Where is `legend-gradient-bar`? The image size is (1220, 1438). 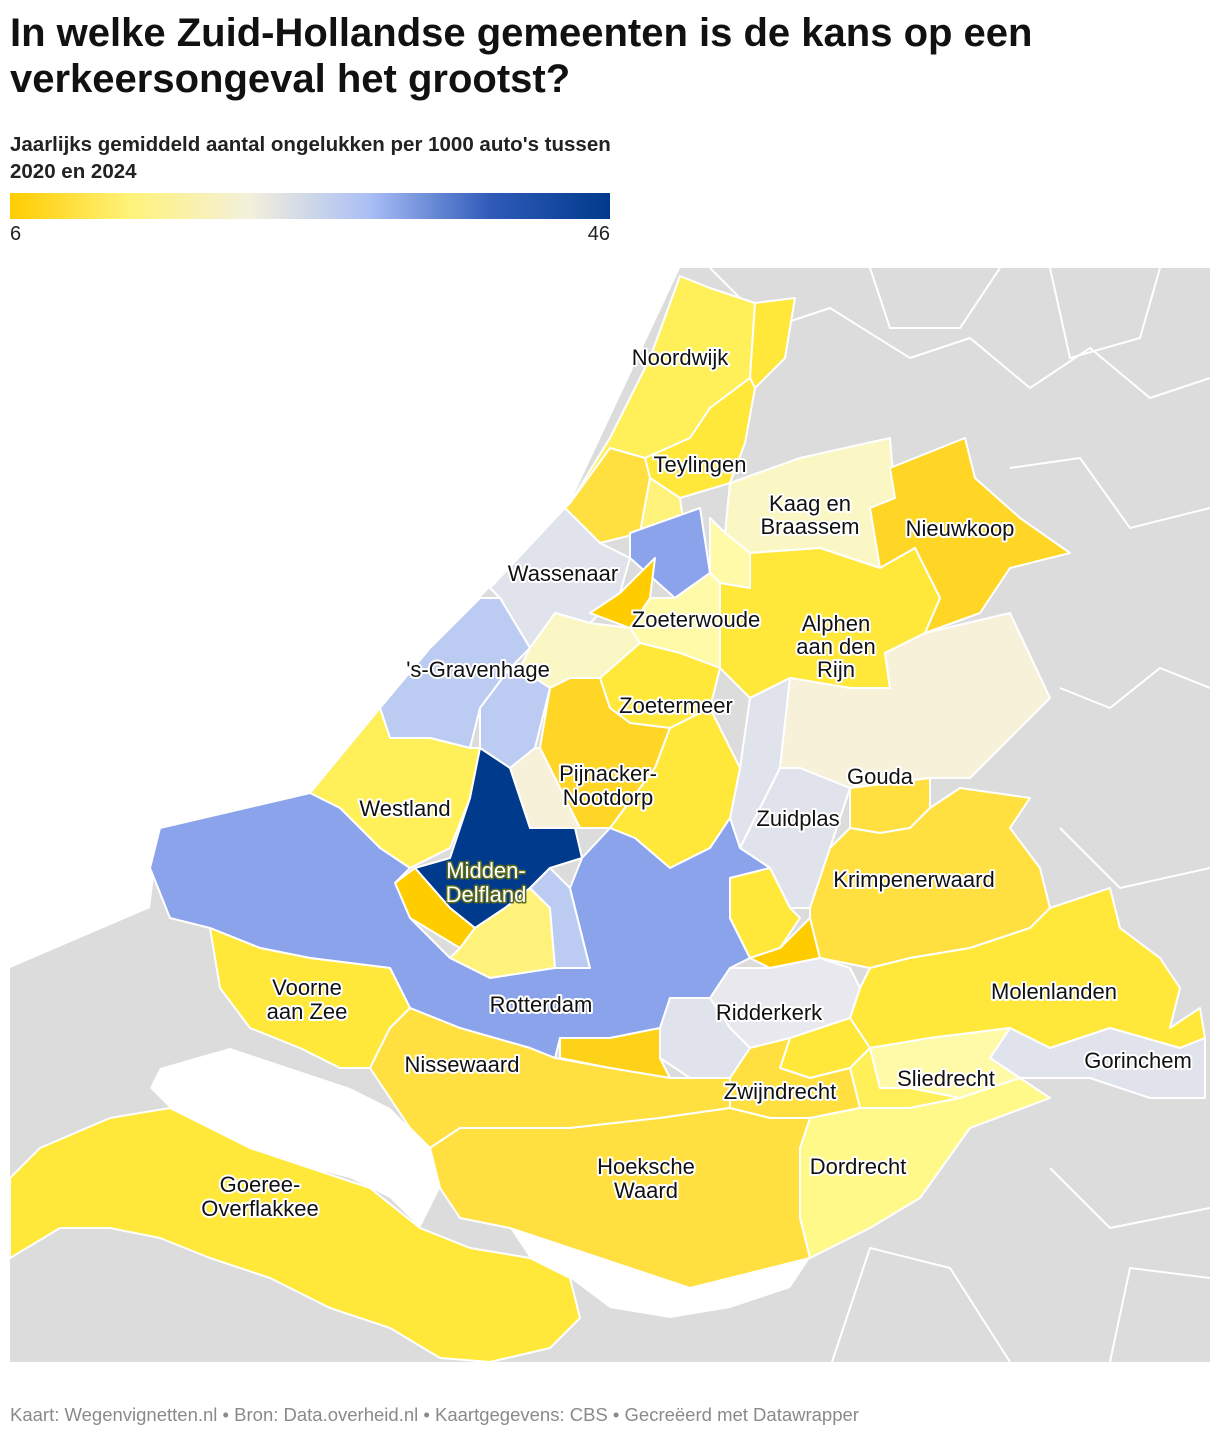 legend-gradient-bar is located at coordinates (310, 206).